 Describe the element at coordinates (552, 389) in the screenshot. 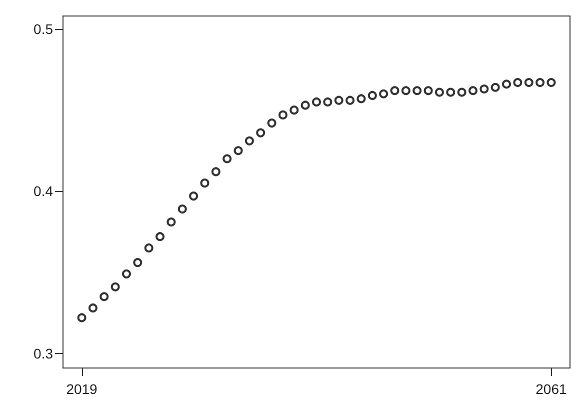

I see `x-tick-label: 2061` at that location.